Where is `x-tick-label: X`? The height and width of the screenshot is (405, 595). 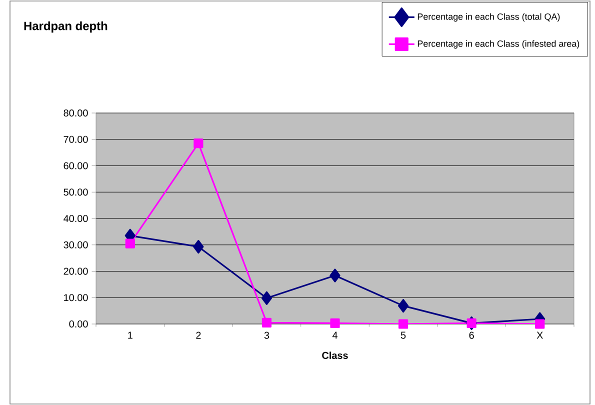
x-tick-label: X is located at coordinates (539, 335).